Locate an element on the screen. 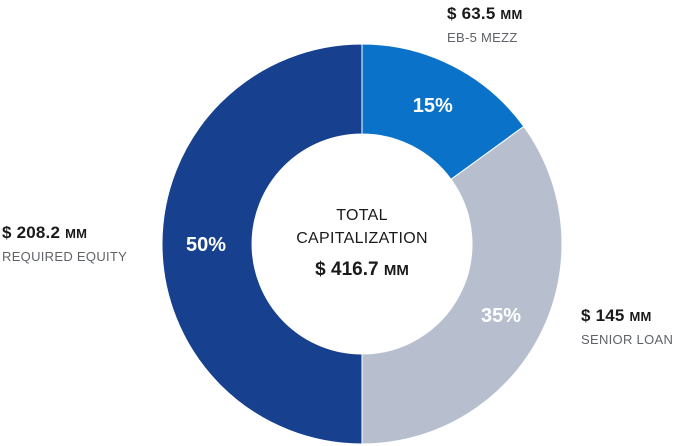  center-total-currency: $ is located at coordinates (320, 269).